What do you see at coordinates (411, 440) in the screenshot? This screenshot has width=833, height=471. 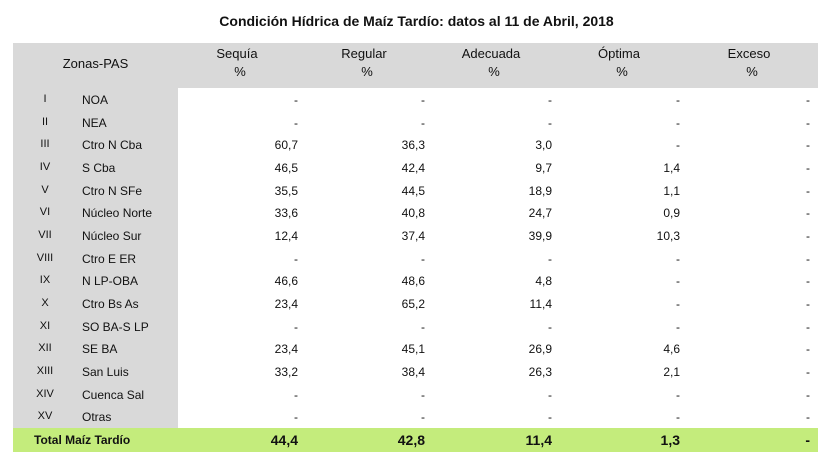 I see `total-value: 42,8` at bounding box center [411, 440].